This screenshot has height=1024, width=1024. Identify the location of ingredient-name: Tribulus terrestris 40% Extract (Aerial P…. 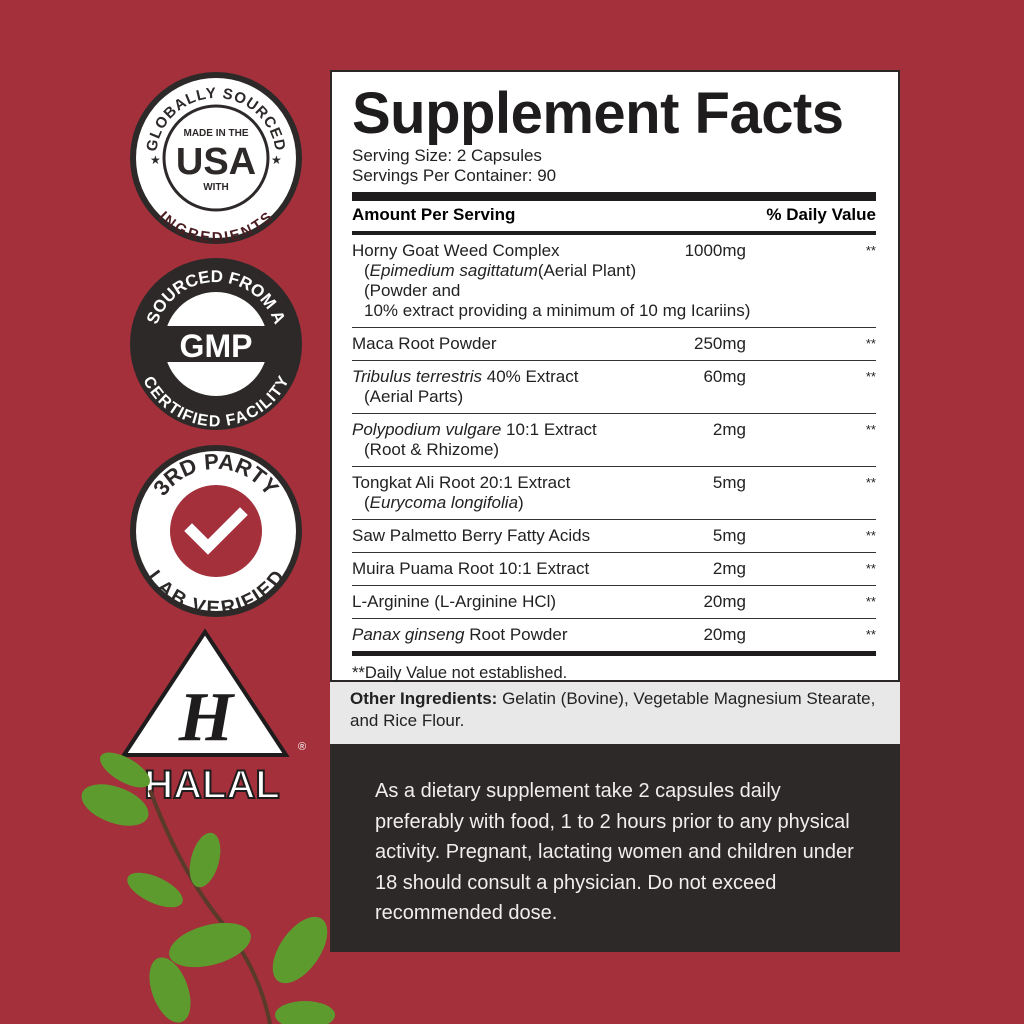
(465, 386).